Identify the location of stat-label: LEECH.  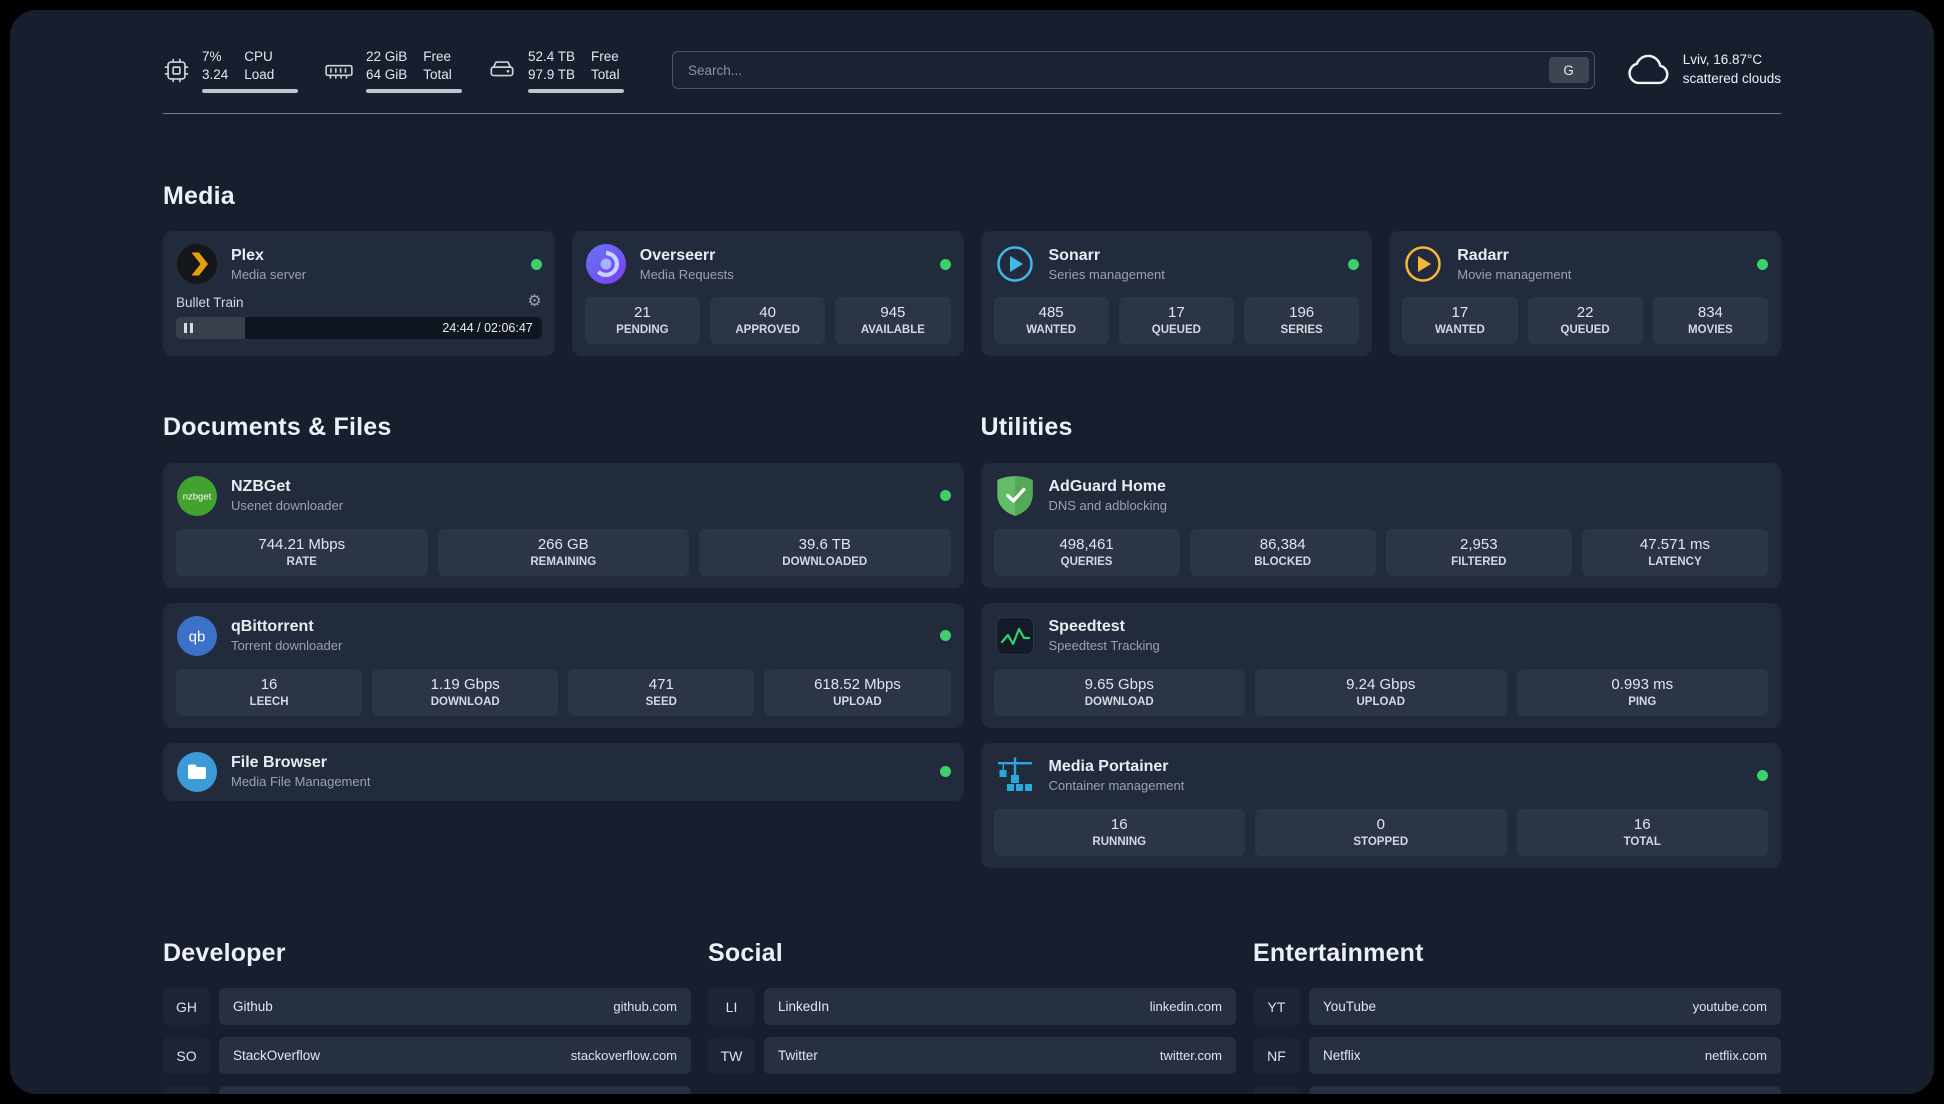
(269, 701).